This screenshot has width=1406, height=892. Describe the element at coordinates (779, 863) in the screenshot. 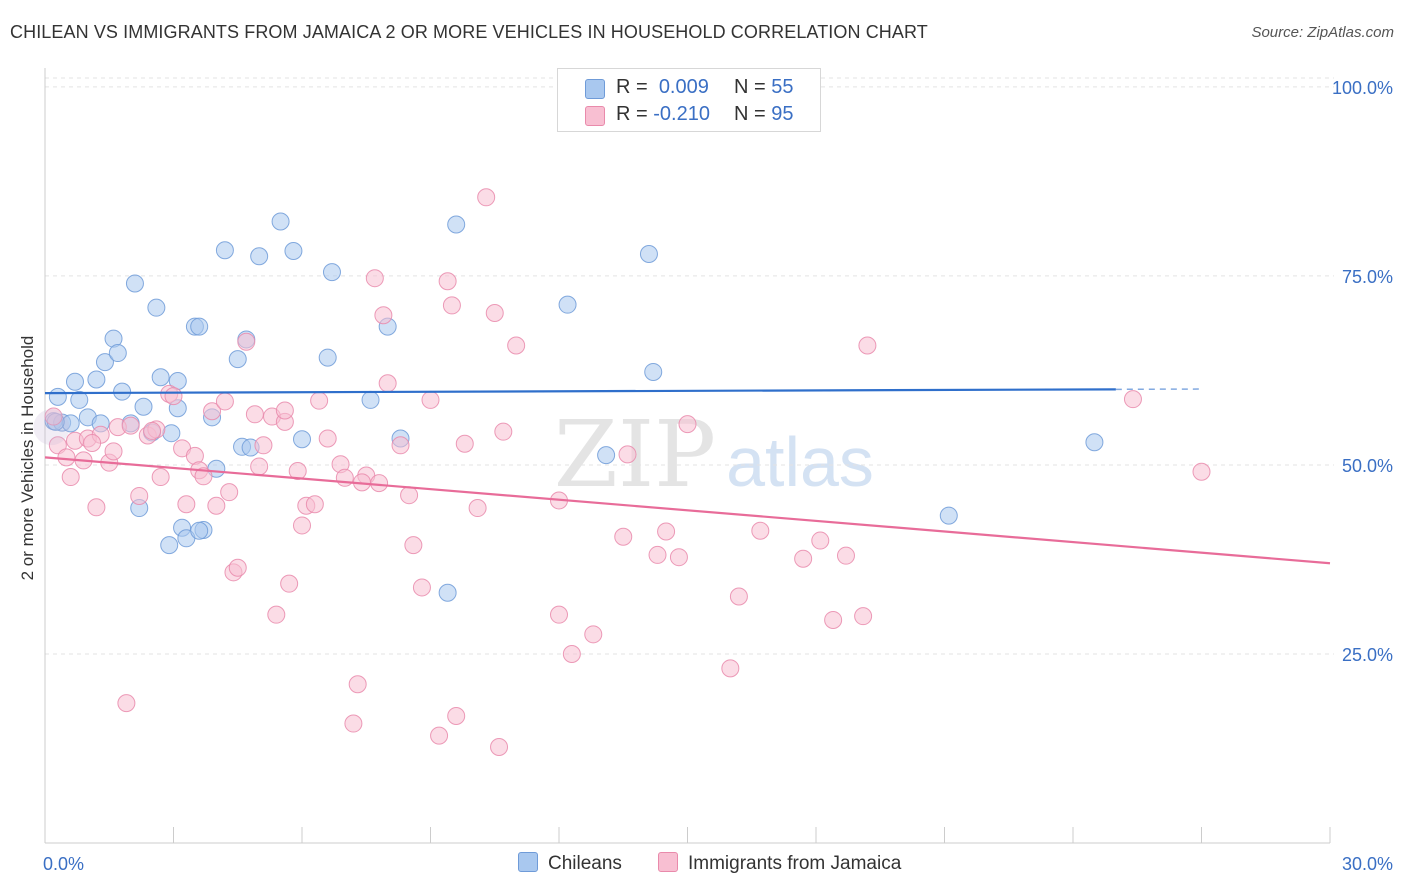

I see `legend-item-jamaica: Immigrants from Jamaica` at that location.